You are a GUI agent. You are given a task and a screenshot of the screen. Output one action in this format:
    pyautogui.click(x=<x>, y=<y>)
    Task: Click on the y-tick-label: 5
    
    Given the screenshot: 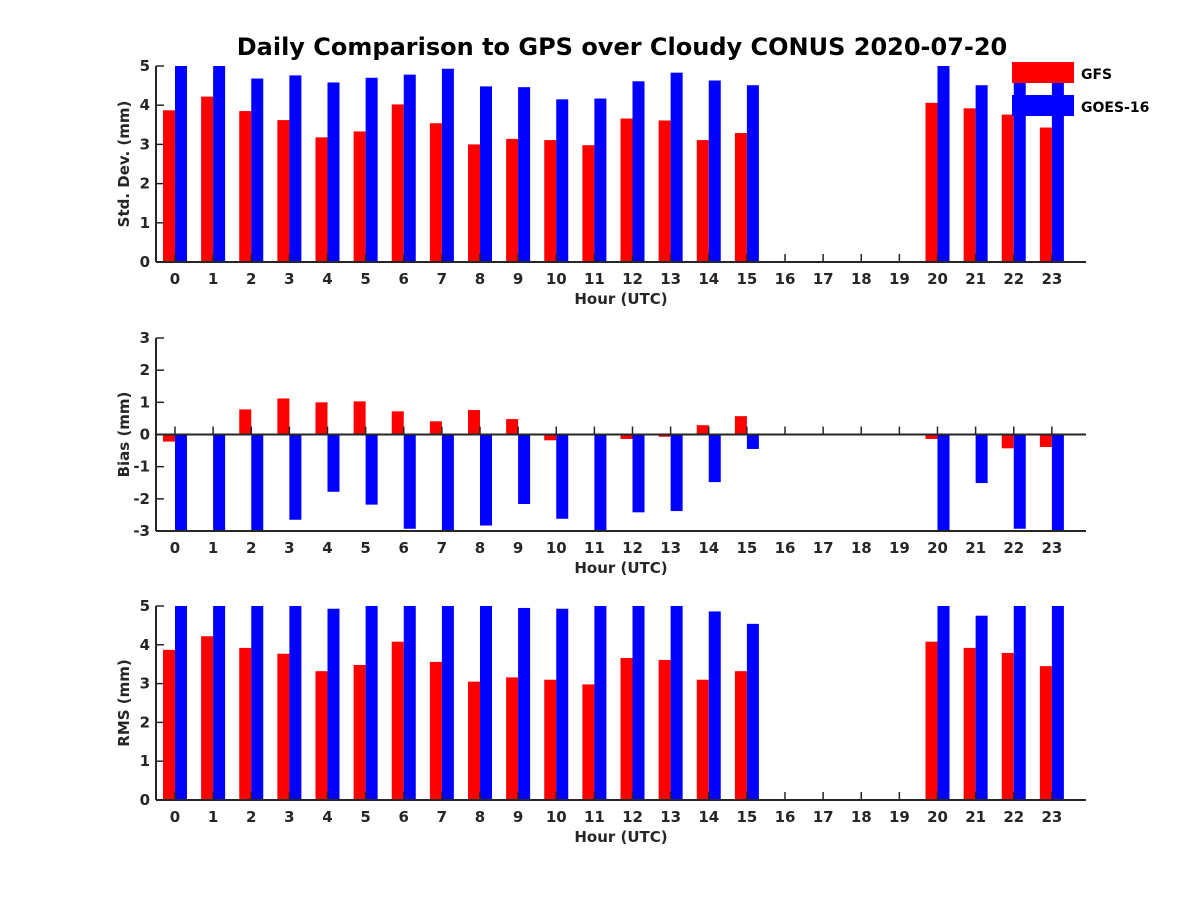 What is the action you would take?
    pyautogui.click(x=145, y=606)
    